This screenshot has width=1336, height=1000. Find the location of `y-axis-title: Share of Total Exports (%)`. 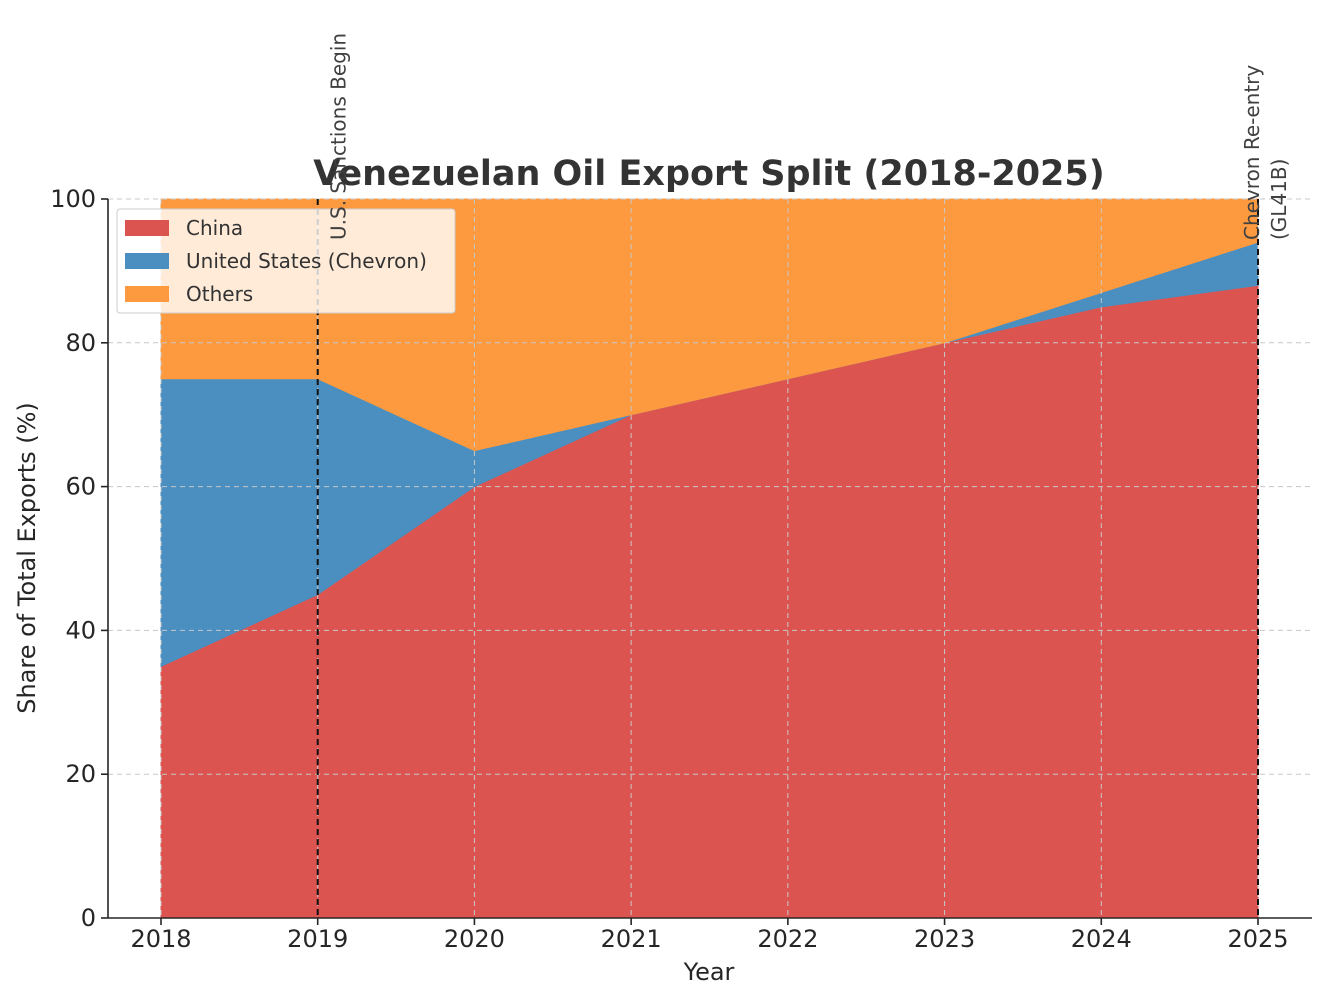

y-axis-title: Share of Total Exports (%) is located at coordinates (27, 558).